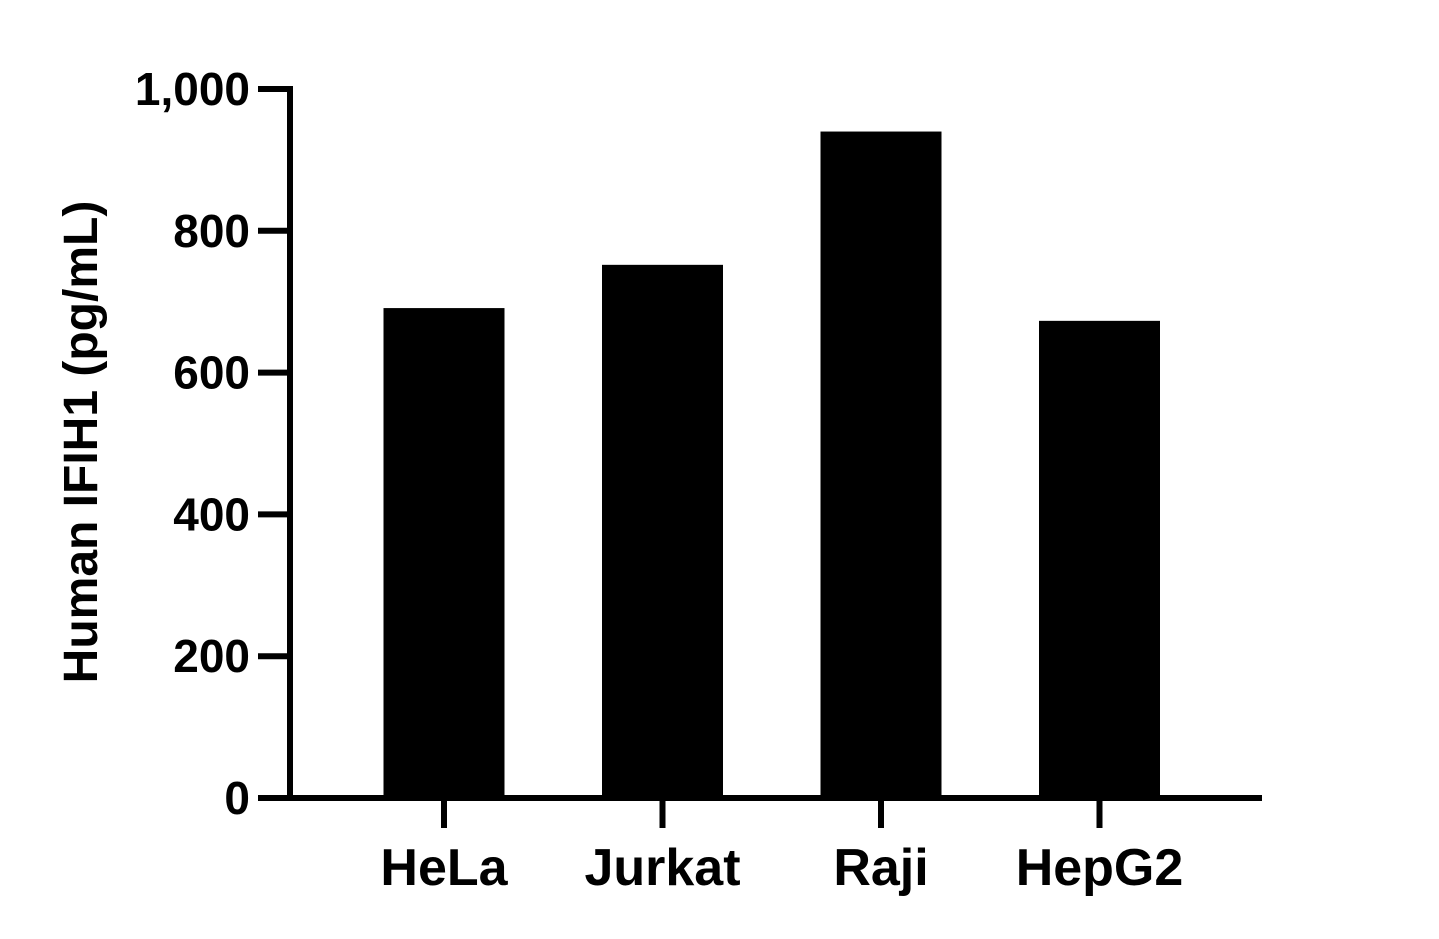 This screenshot has width=1439, height=939. I want to click on y-axis-title: Human IFIH1 (pg/mL), so click(81, 442).